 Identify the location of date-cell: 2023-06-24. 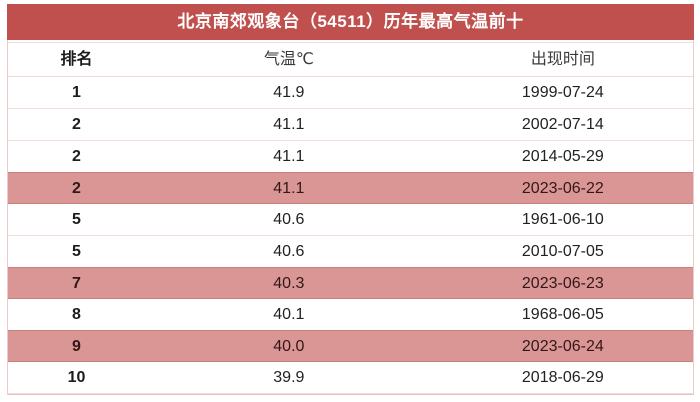
(562, 346).